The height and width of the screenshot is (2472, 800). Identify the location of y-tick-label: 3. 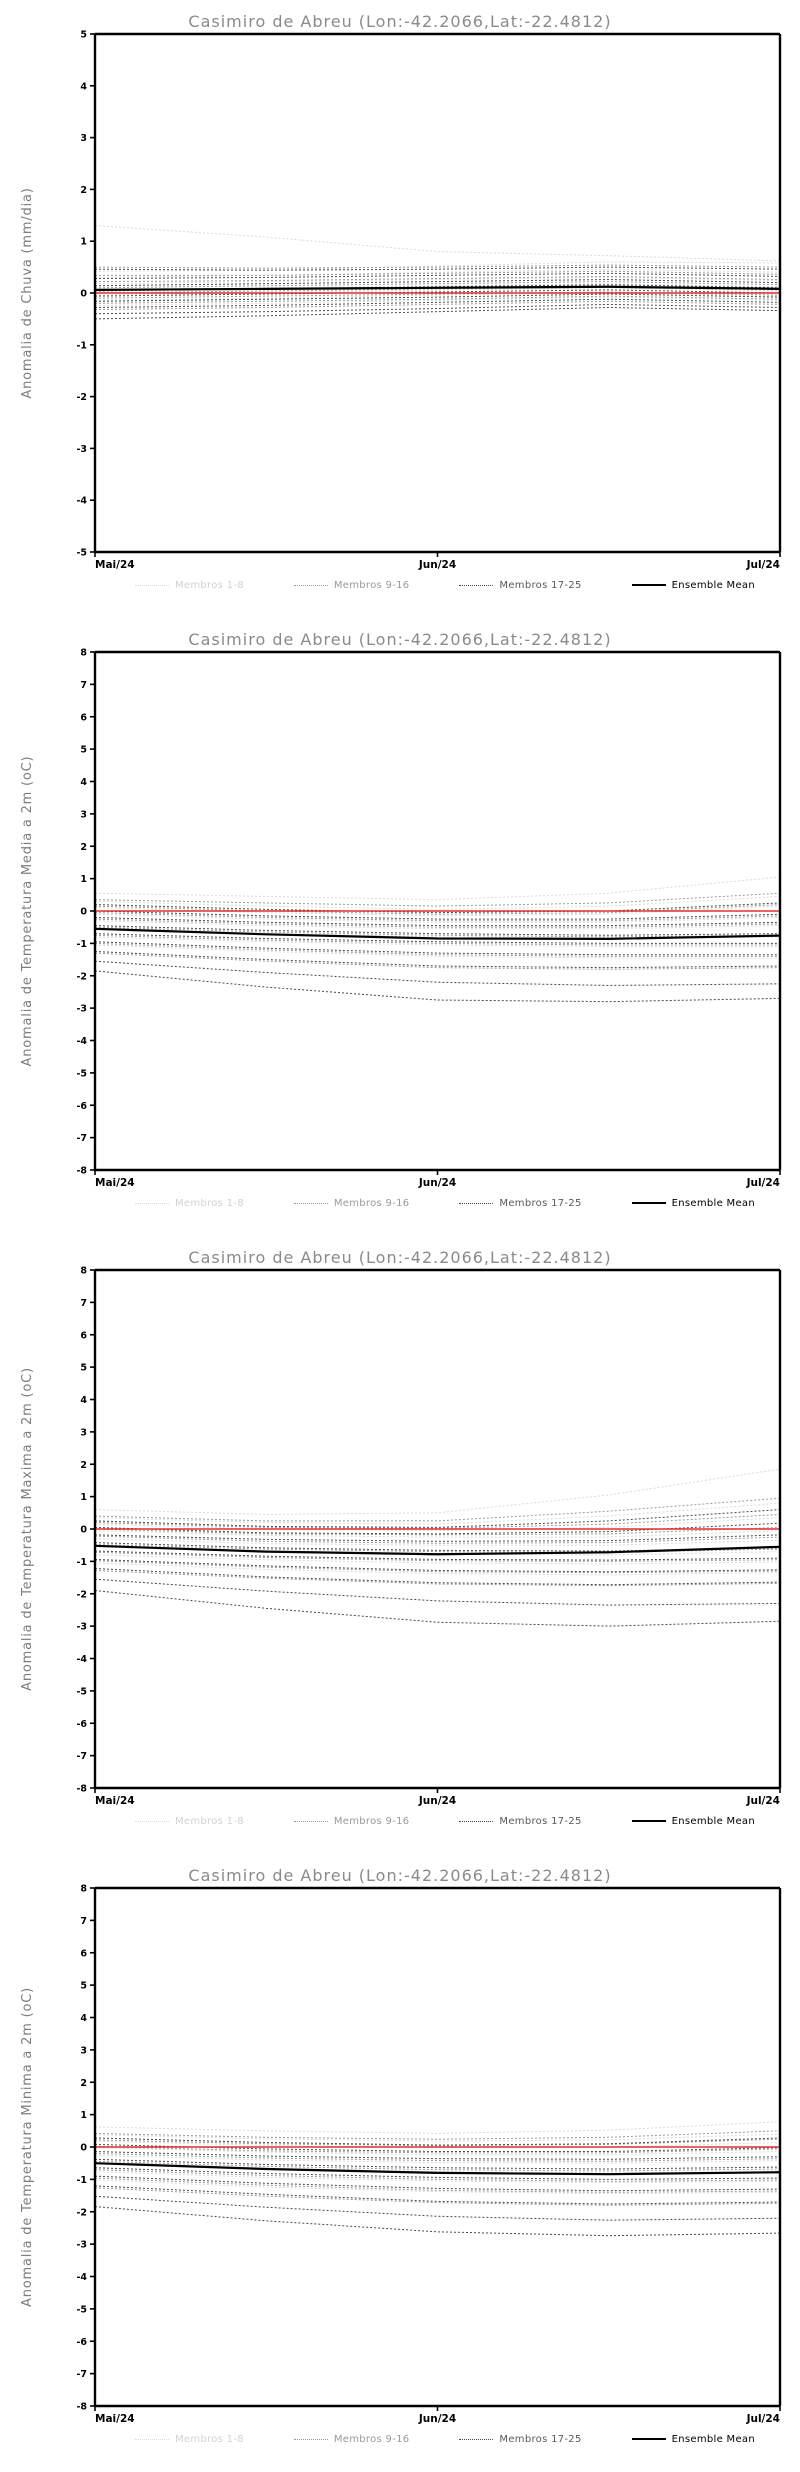
(83, 1432).